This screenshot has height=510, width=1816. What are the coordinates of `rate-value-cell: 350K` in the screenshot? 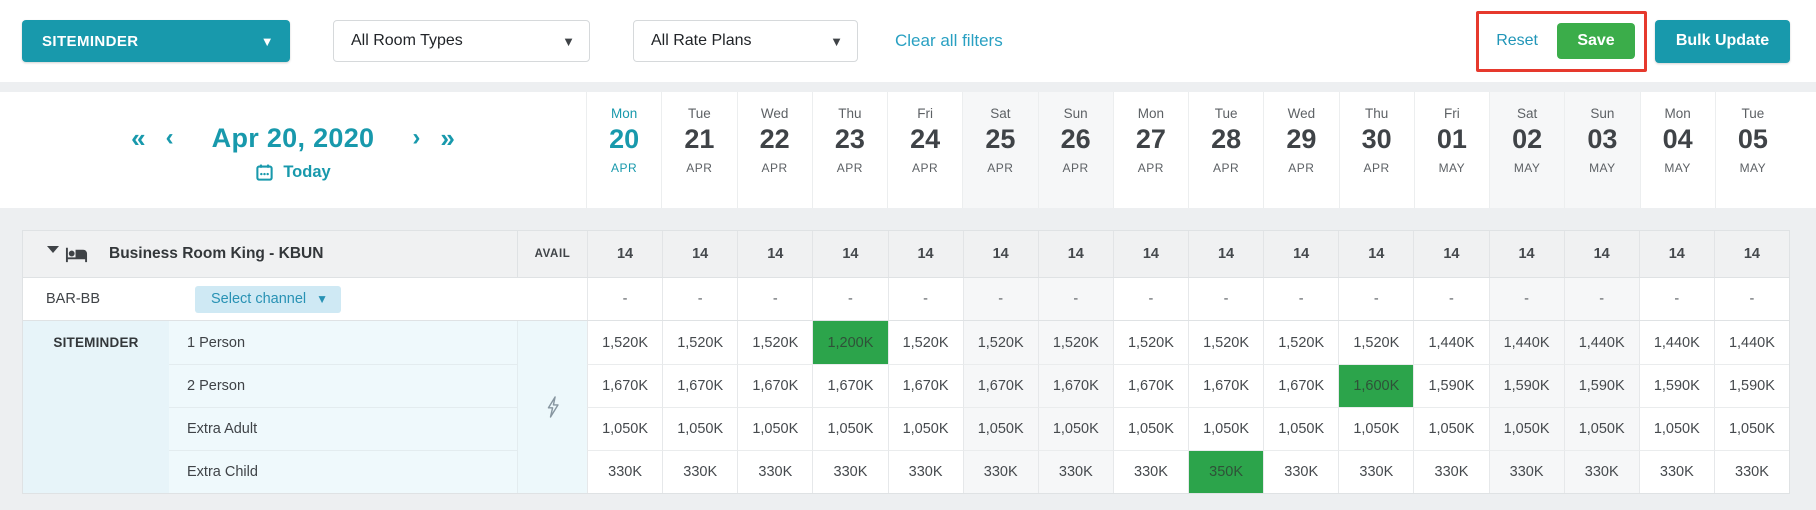 It's located at (1226, 471).